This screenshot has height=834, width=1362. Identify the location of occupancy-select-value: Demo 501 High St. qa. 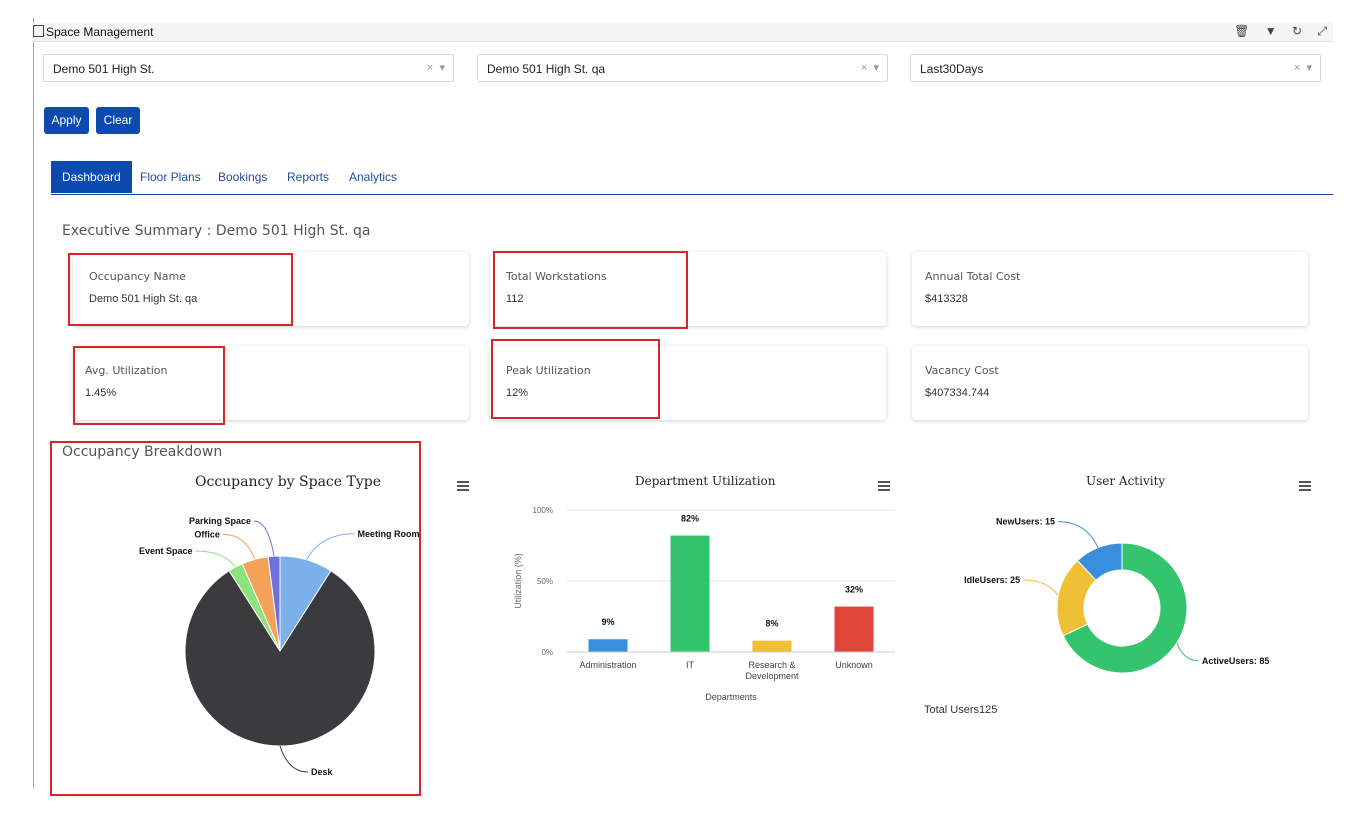
(546, 69).